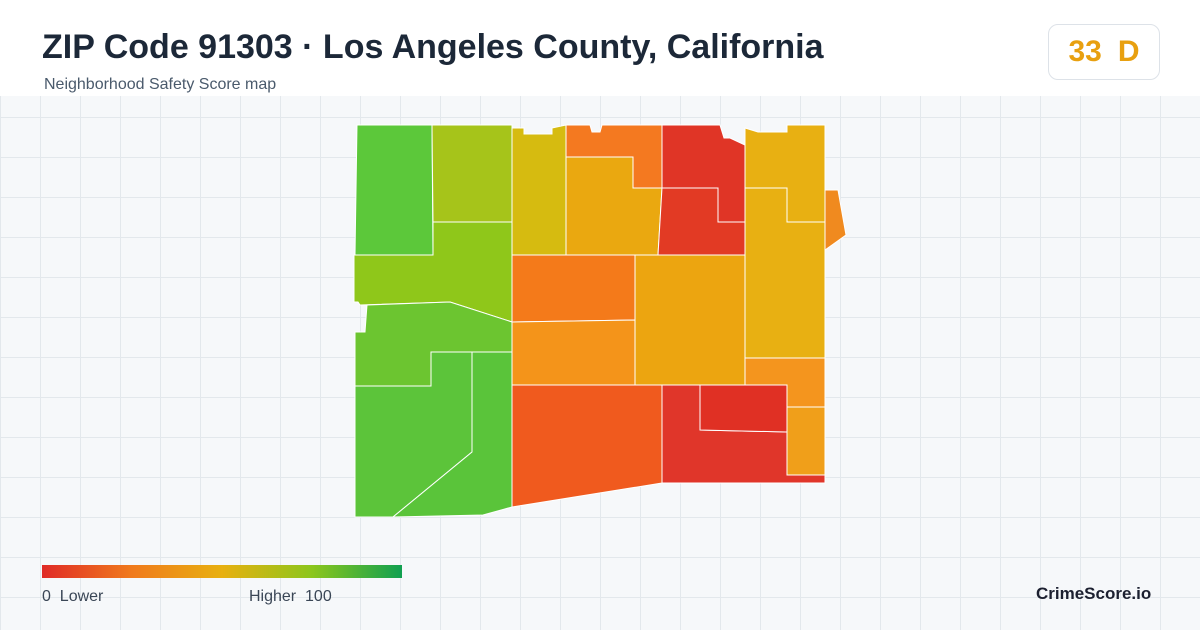  What do you see at coordinates (1094, 593) in the screenshot?
I see `brand: CrimeScore.io` at bounding box center [1094, 593].